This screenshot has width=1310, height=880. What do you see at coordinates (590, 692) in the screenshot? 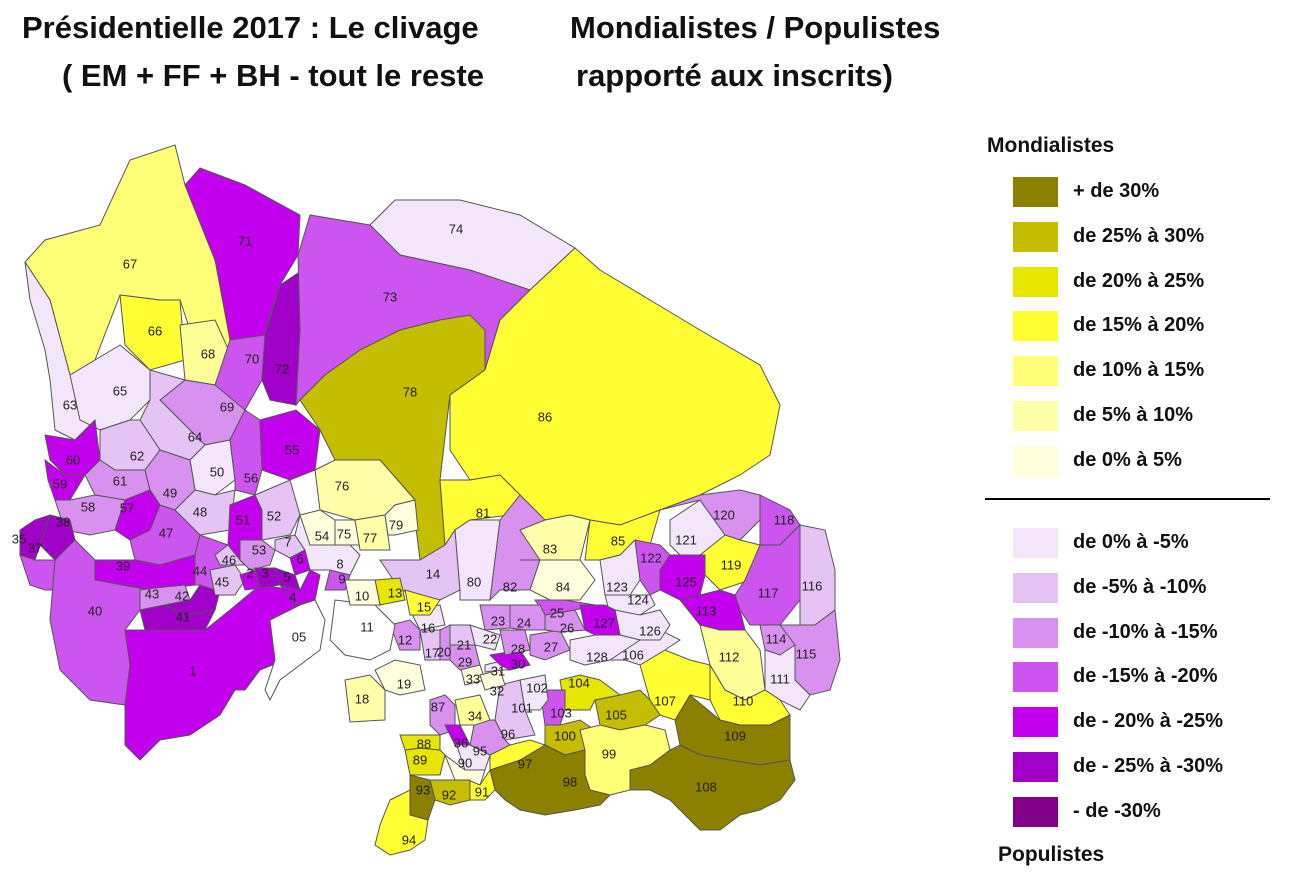
I see `bureau-104-region` at bounding box center [590, 692].